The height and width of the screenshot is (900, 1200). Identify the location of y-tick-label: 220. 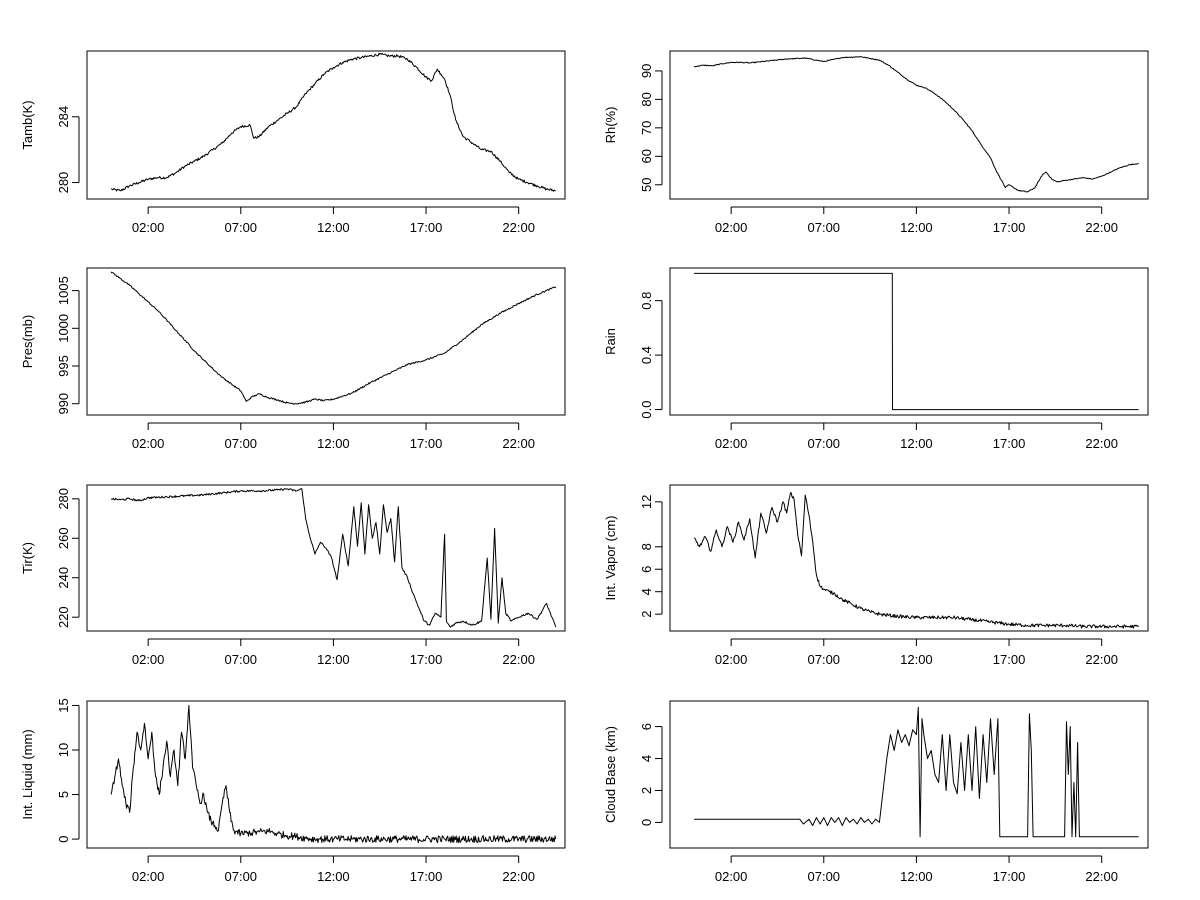
(63, 617).